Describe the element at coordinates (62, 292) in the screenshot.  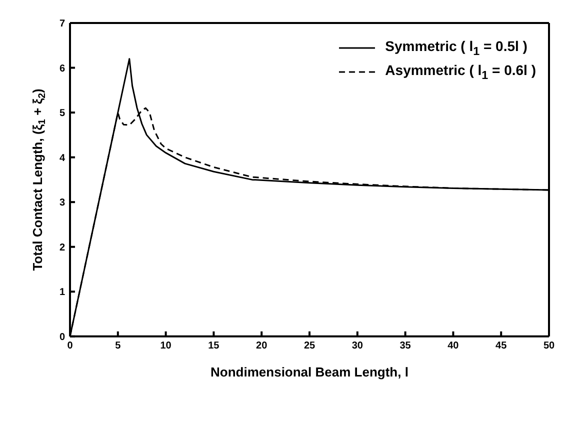
I see `y-tick-label: 1` at that location.